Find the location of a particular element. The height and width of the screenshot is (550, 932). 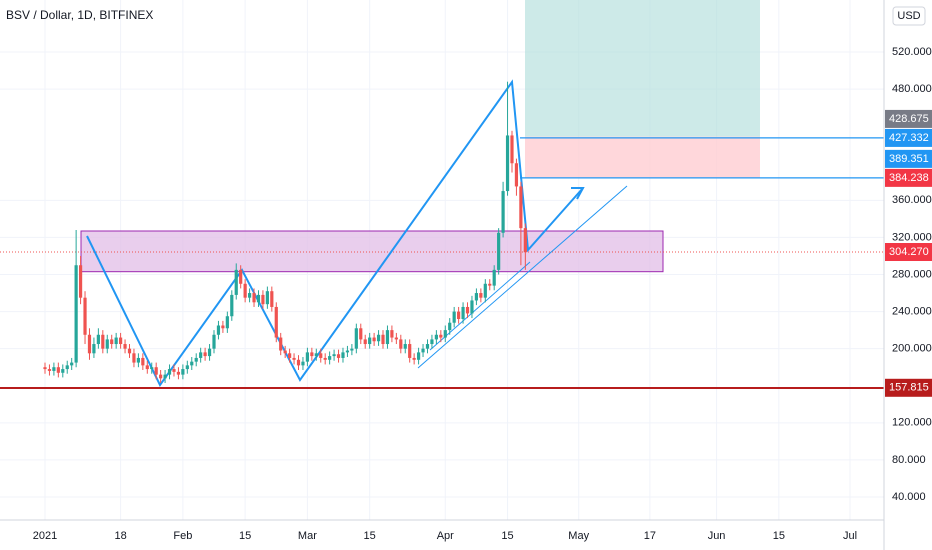

y-tick-label: 80.000 is located at coordinates (909, 460).